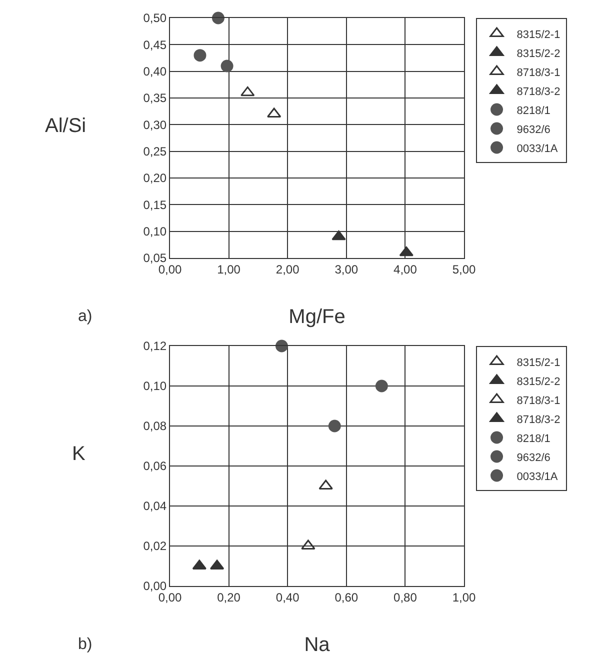 This screenshot has width=614, height=660. Describe the element at coordinates (346, 269) in the screenshot. I see `x-tick-label: 3,00` at that location.